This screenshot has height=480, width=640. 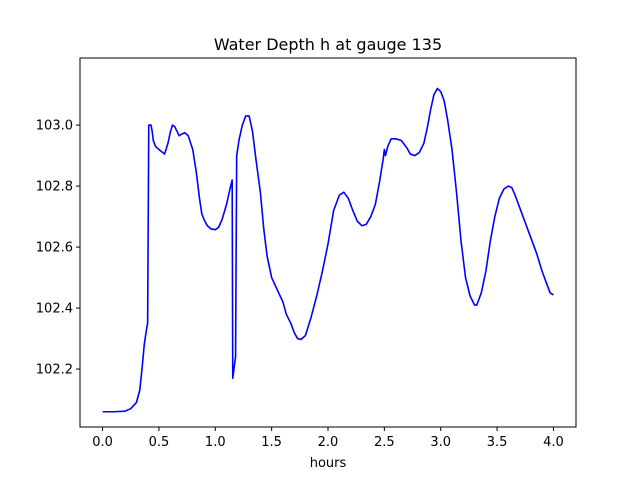 What do you see at coordinates (54, 187) in the screenshot?
I see `y-tick-label: 102.8` at bounding box center [54, 187].